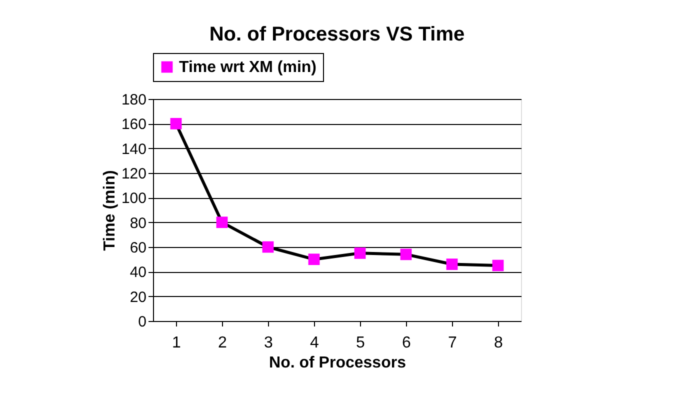  I want to click on y-tick-label: 40, so click(138, 273).